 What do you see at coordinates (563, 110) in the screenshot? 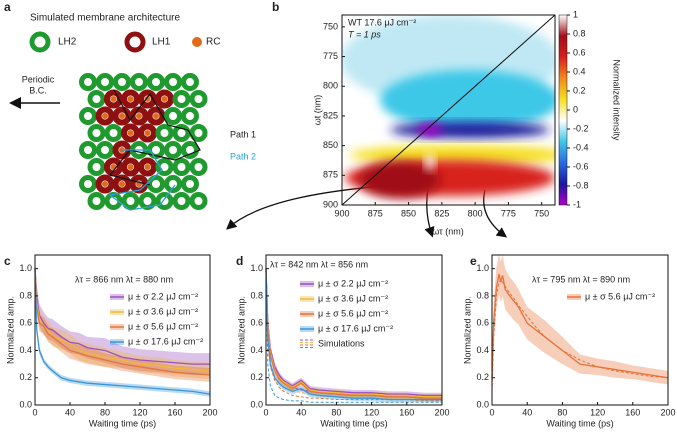
I see `colorbar` at bounding box center [563, 110].